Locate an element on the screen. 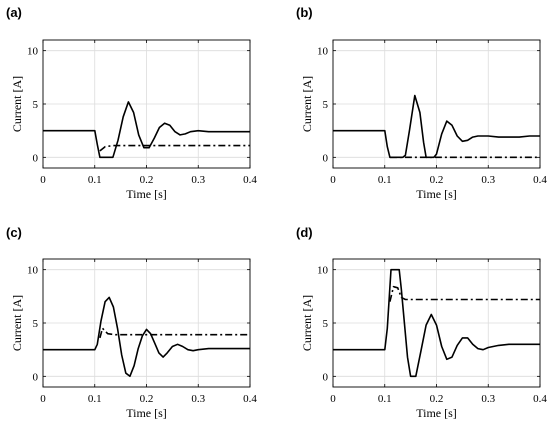  panel-label: (b) is located at coordinates (304, 12).